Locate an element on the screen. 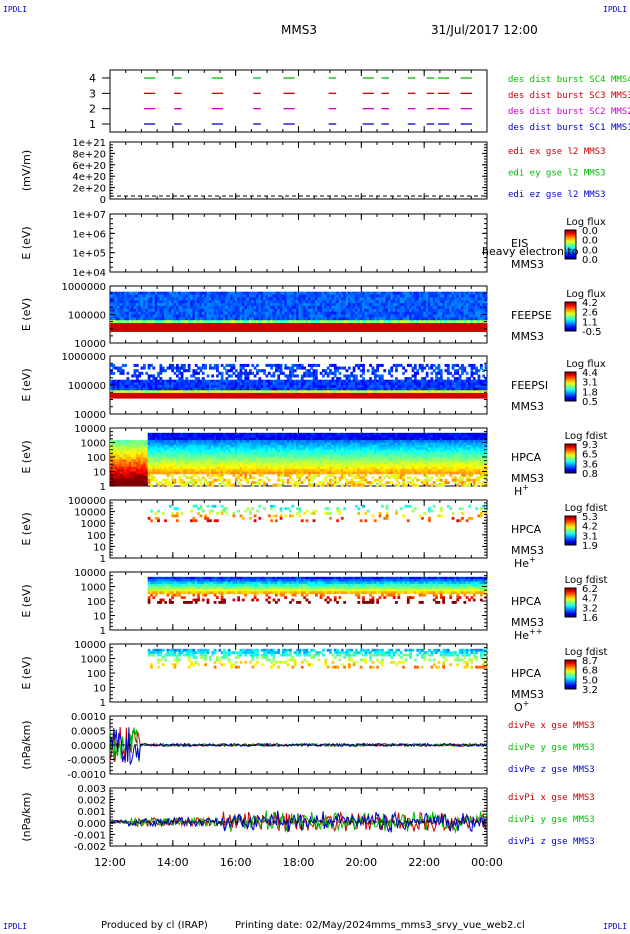  colorbar-tick-label: 0.0 is located at coordinates (590, 260).